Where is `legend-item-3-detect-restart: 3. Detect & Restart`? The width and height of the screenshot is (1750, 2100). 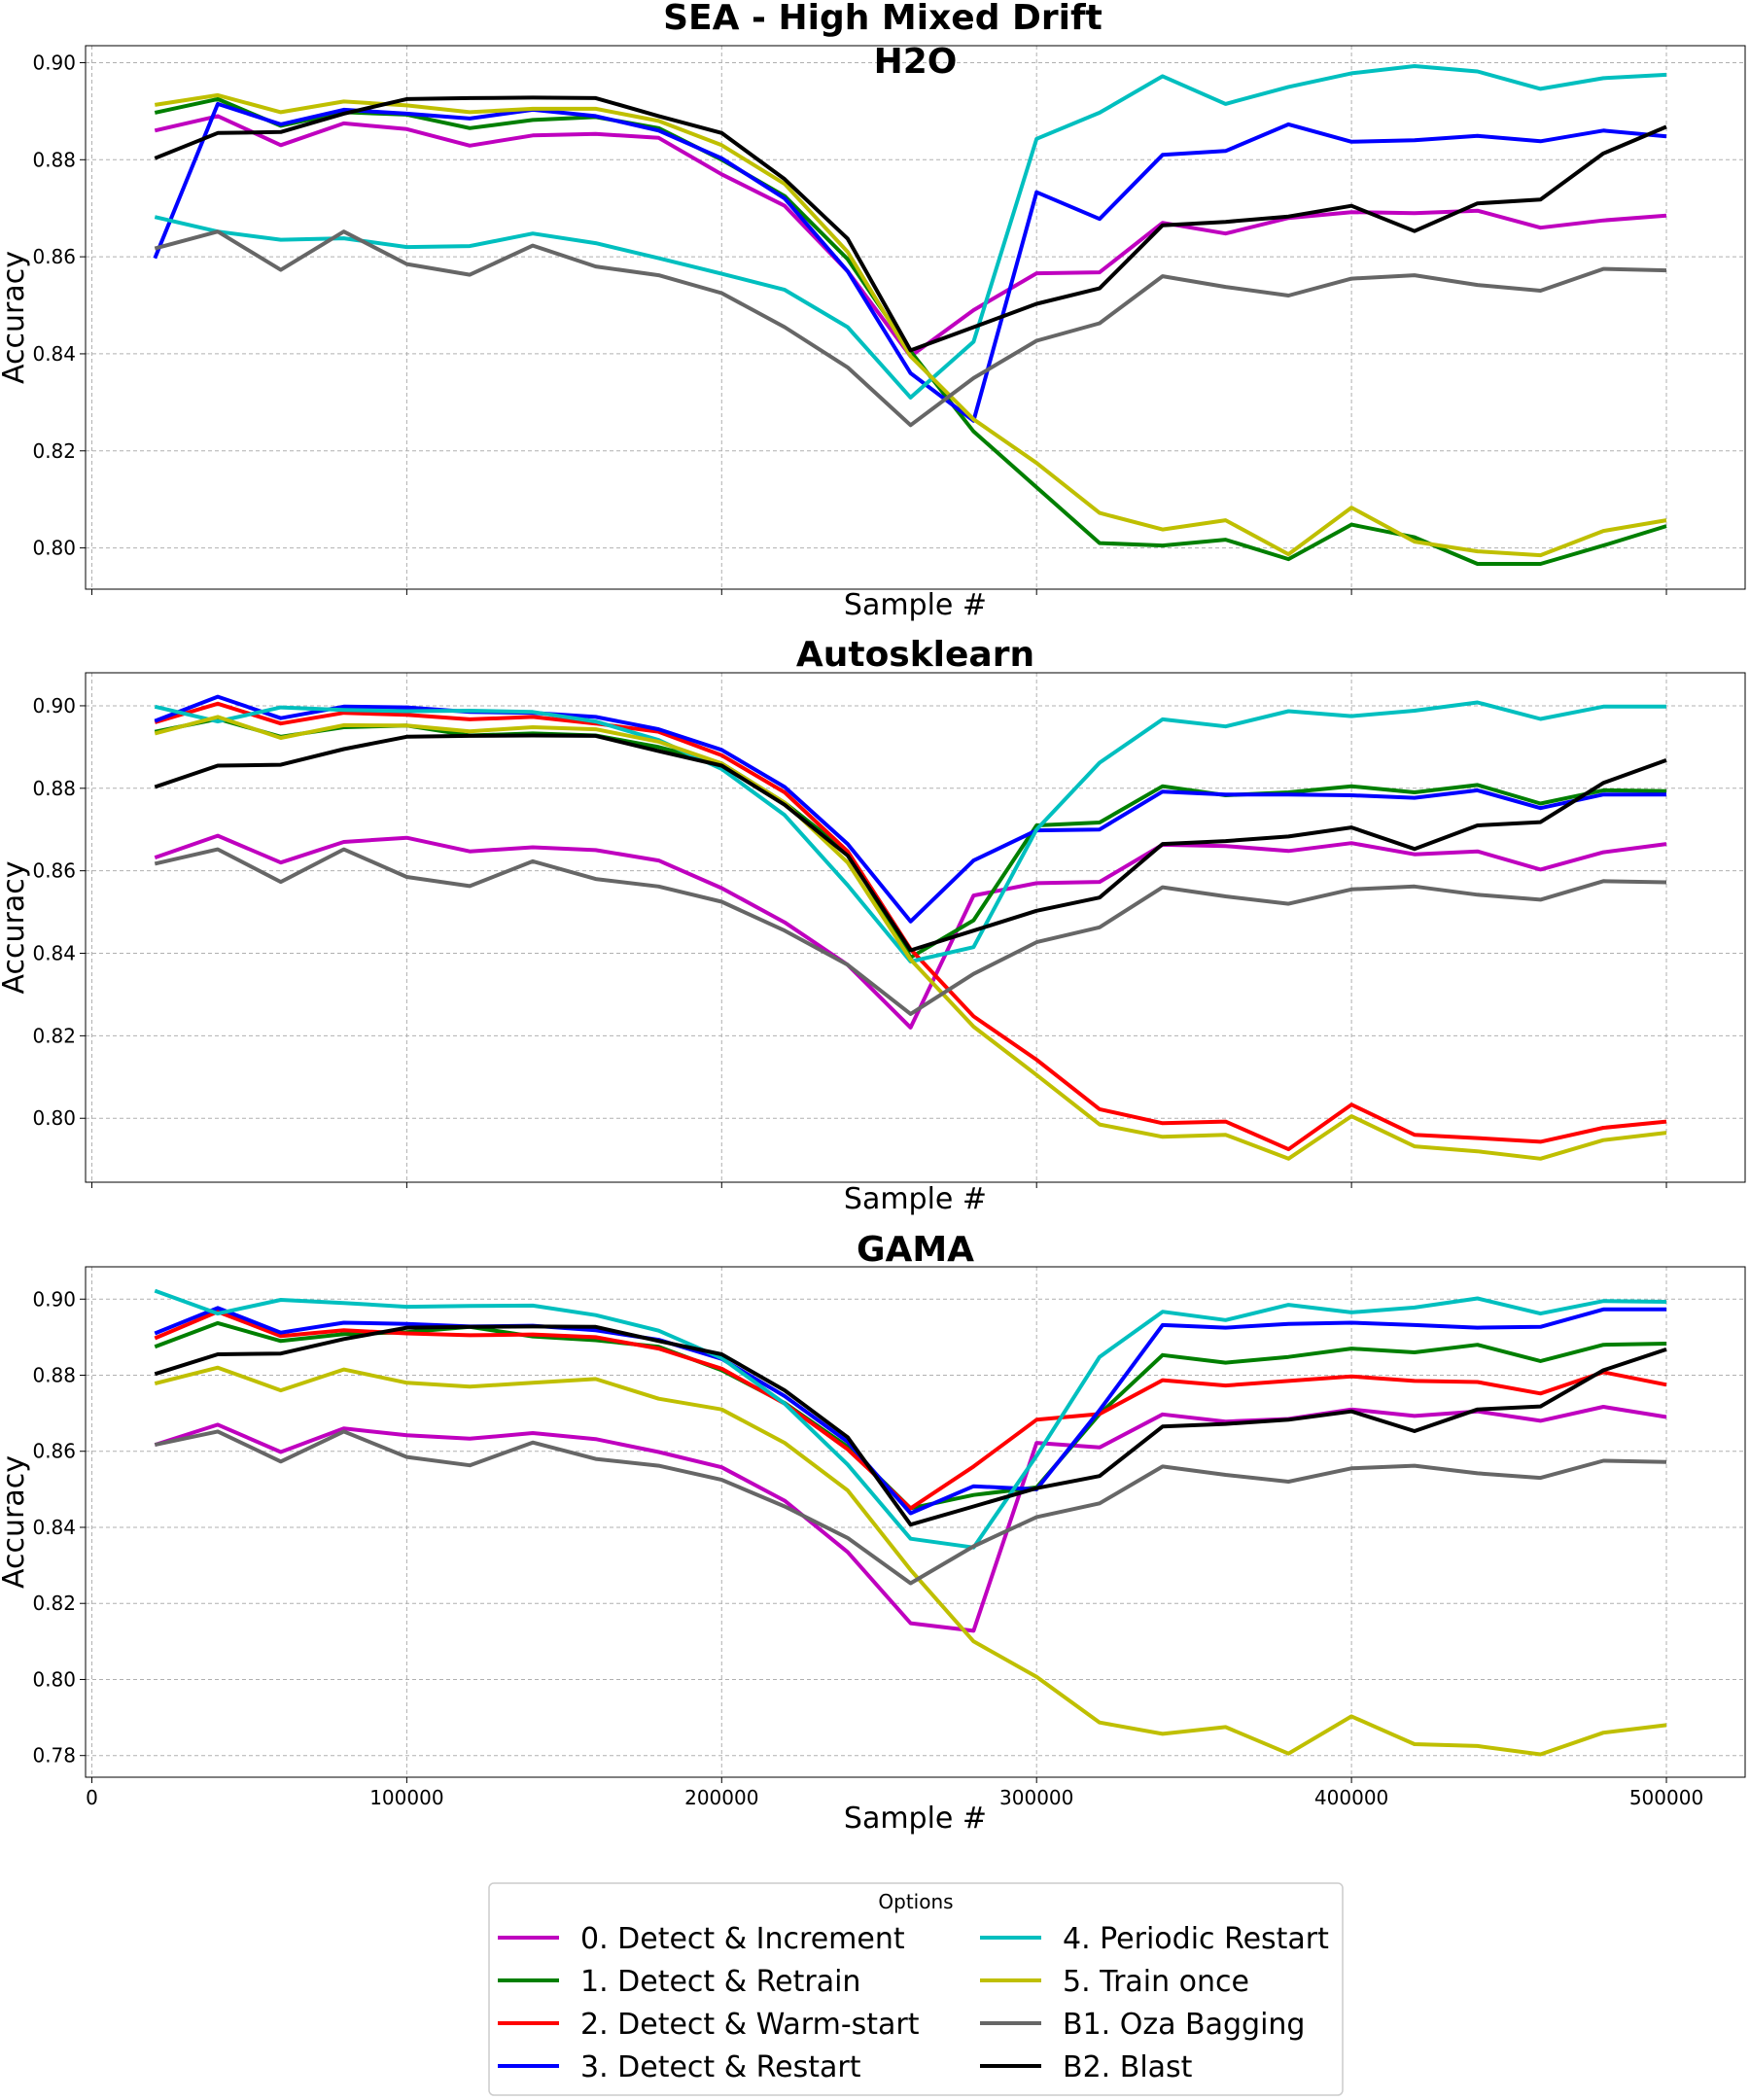
legend-item-3-detect-restart: 3. Detect & Restart is located at coordinates (679, 2067).